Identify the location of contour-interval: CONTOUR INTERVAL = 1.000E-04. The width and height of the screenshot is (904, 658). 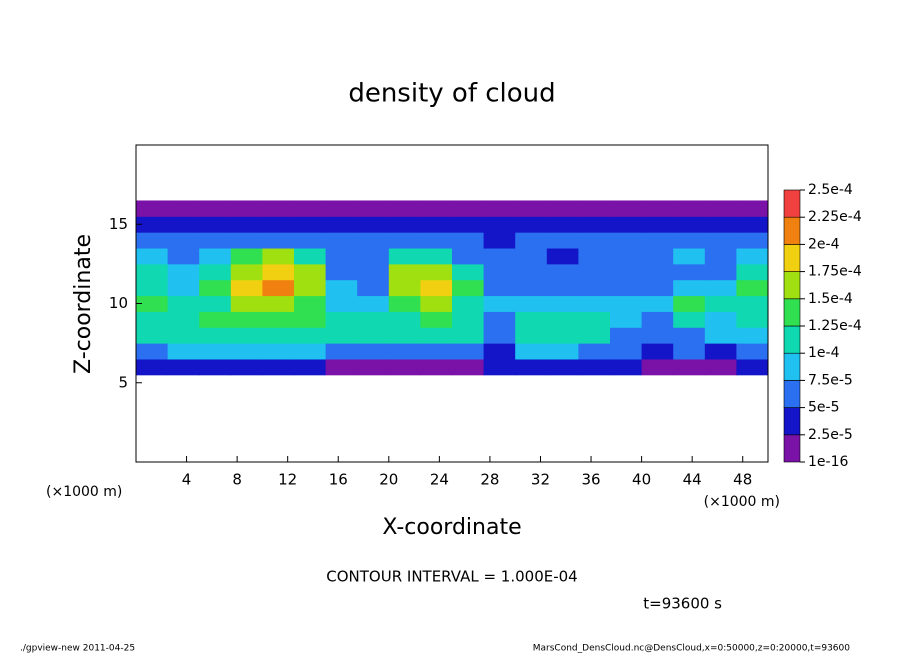
(451, 577).